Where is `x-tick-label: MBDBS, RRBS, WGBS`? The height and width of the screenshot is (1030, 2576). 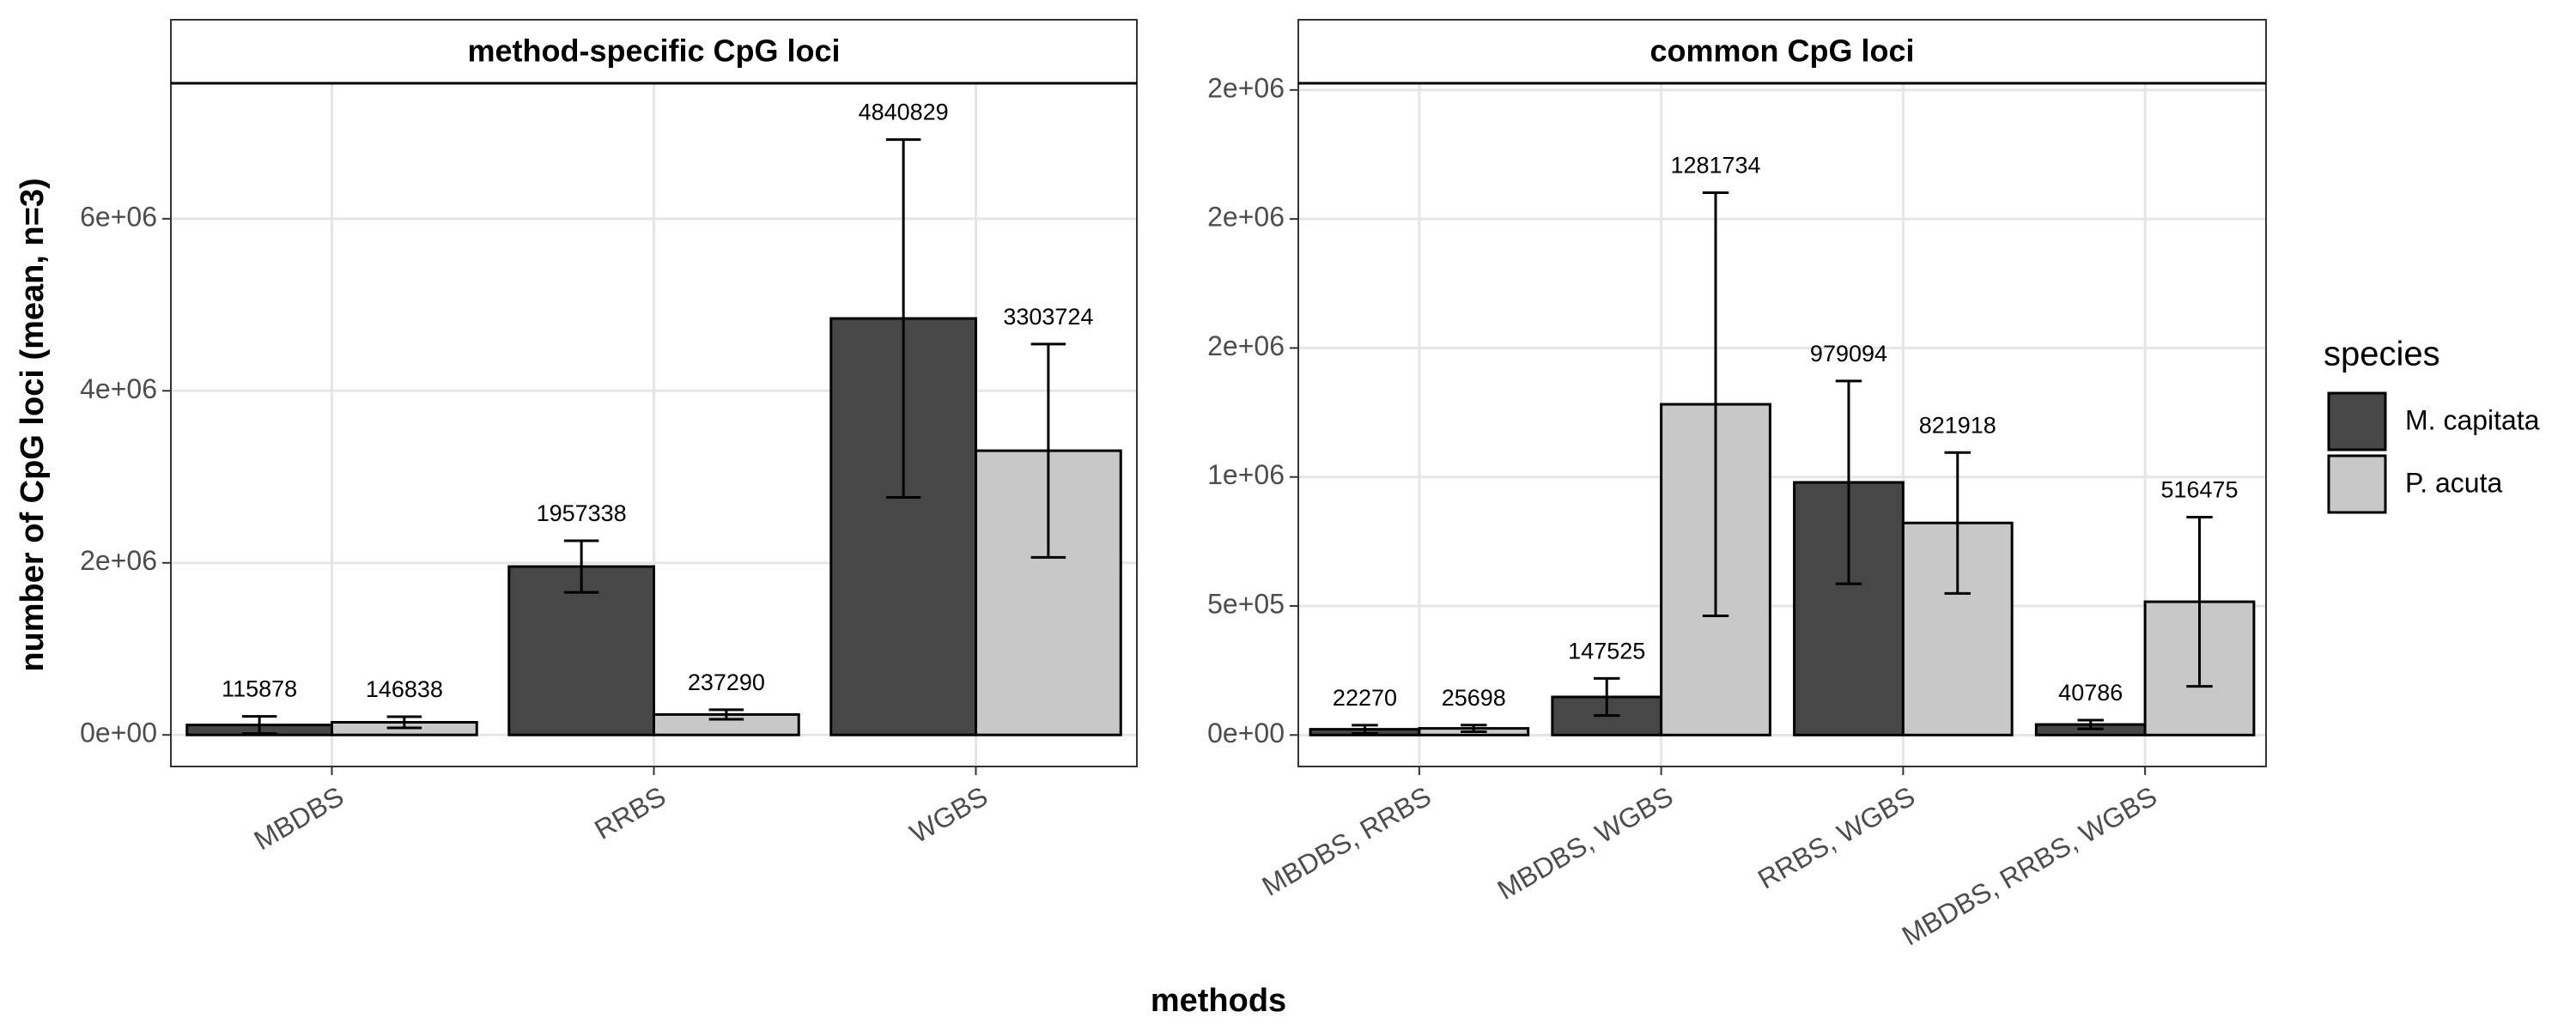
x-tick-label: MBDBS, RRBS, WGBS is located at coordinates (2029, 865).